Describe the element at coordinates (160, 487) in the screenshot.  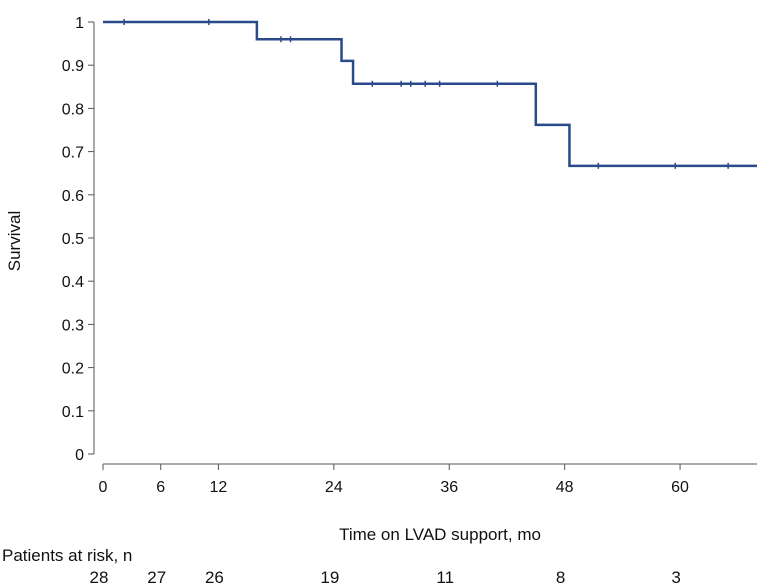
I see `x-tick-label: 6` at that location.